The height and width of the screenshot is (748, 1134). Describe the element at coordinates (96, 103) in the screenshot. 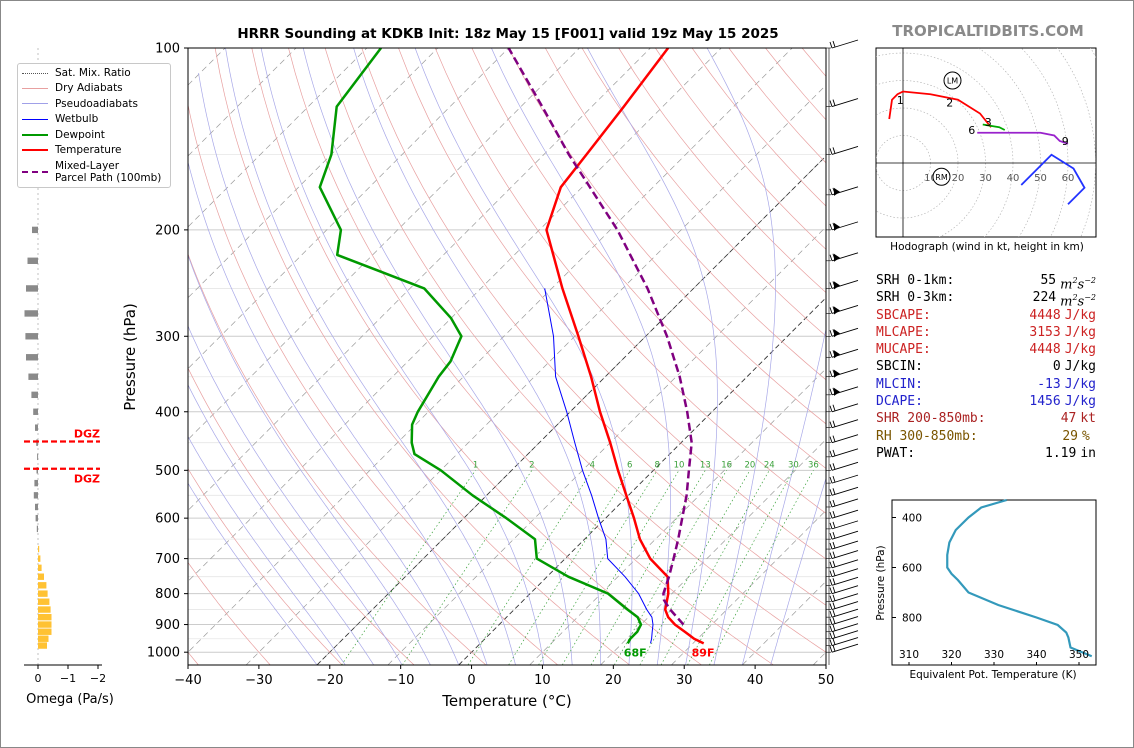

I see `legend-label: Pseudoadiabats` at that location.